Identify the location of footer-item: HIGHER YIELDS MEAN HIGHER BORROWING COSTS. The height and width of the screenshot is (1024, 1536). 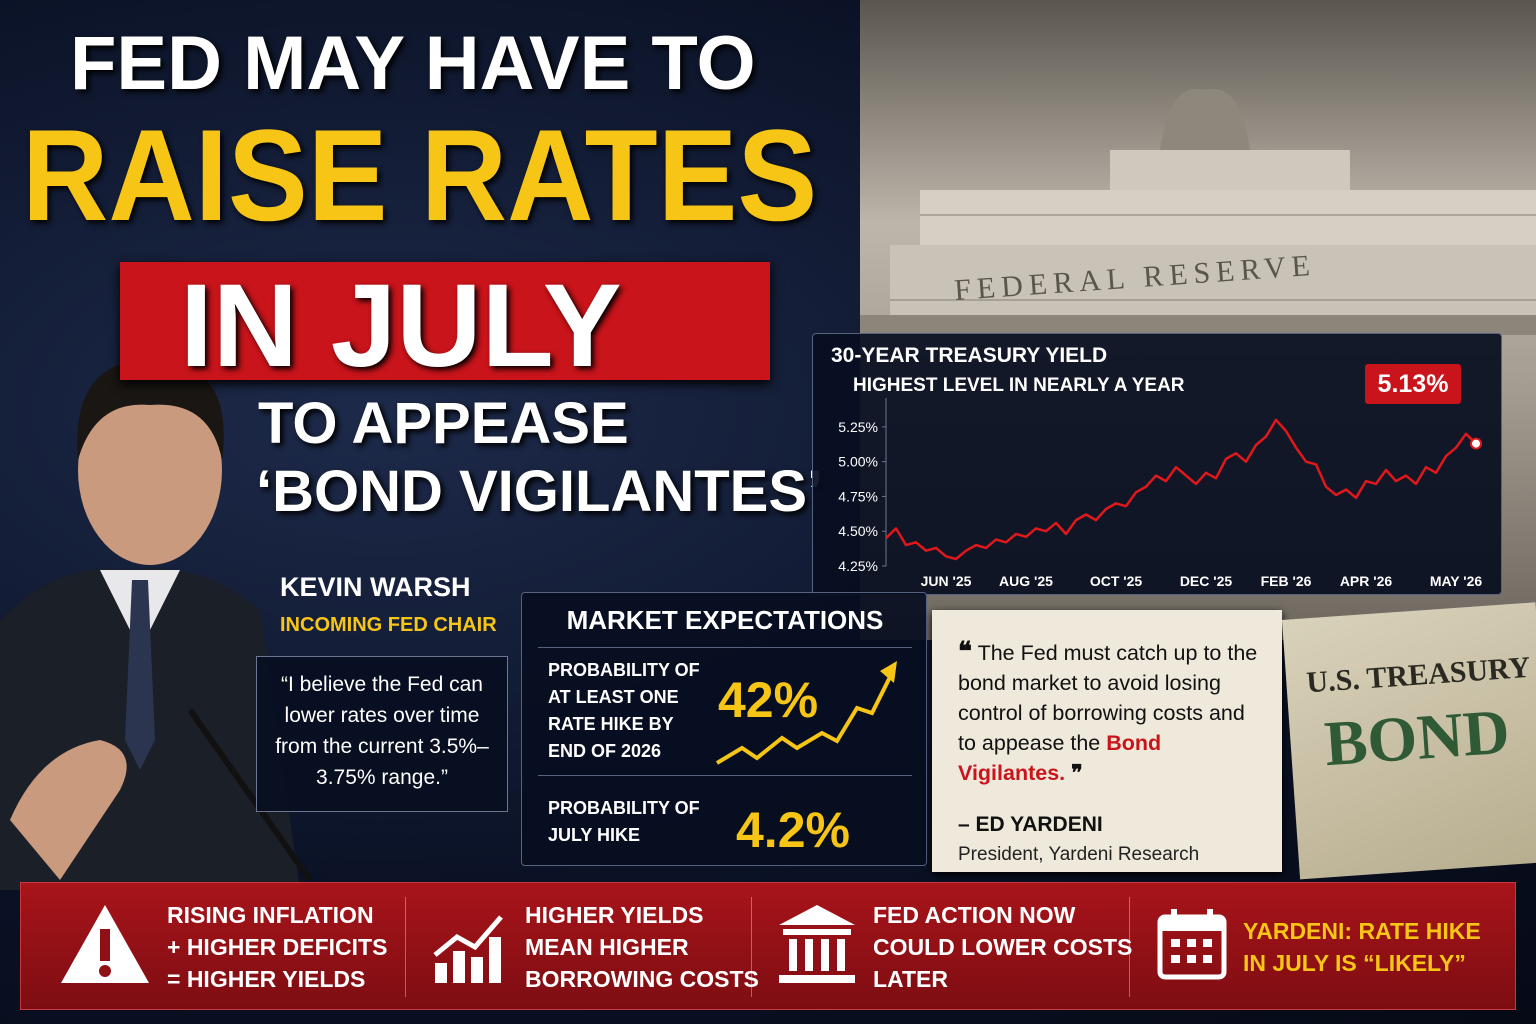
(642, 947).